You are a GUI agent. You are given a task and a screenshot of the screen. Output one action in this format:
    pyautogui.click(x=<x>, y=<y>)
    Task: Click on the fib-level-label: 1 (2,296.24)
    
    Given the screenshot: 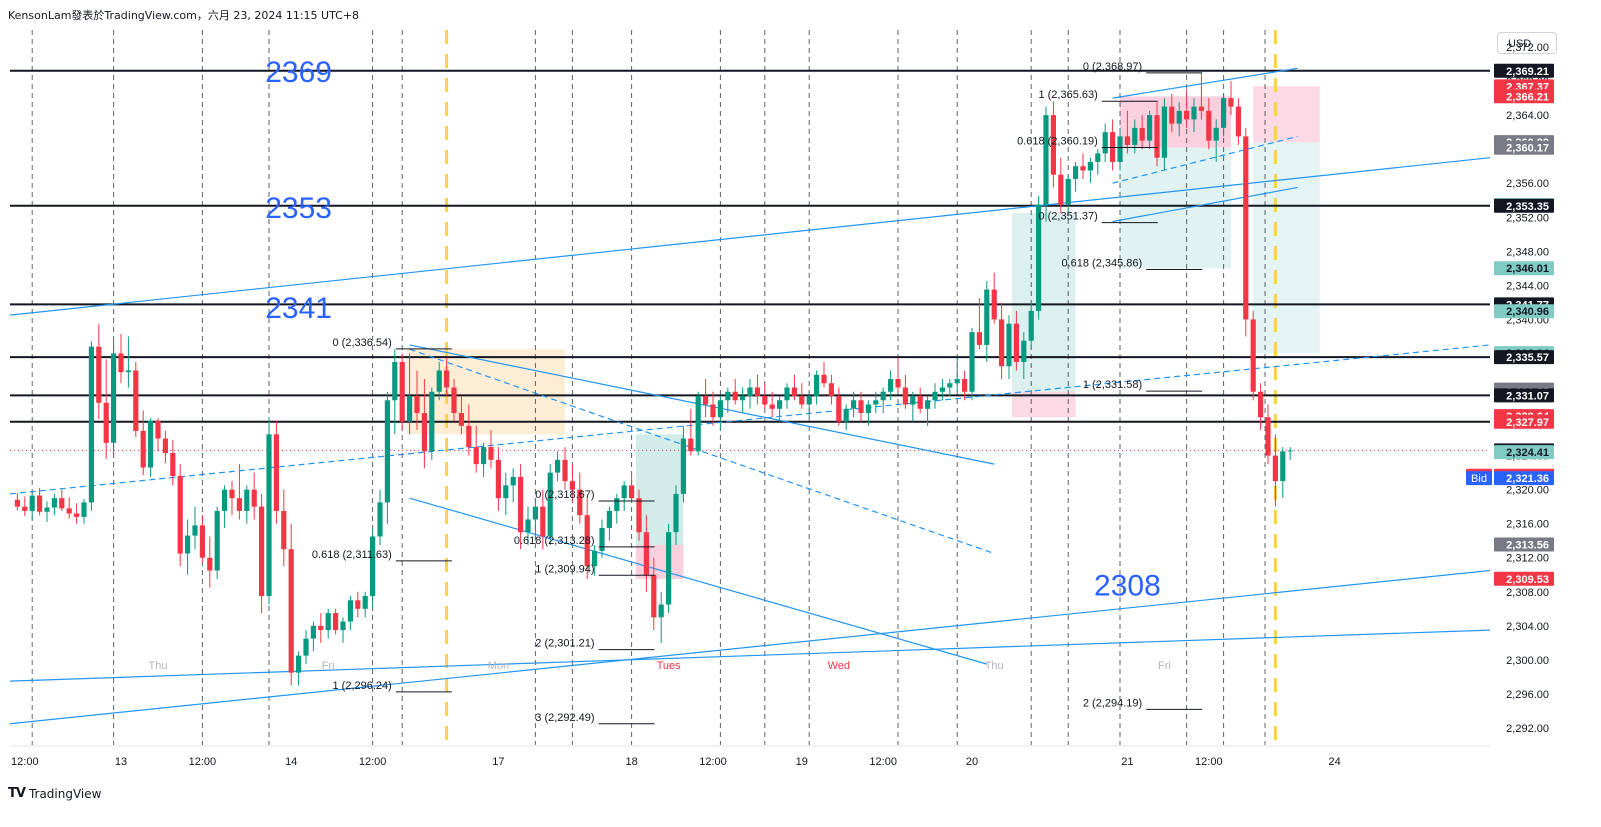 What is the action you would take?
    pyautogui.click(x=362, y=686)
    